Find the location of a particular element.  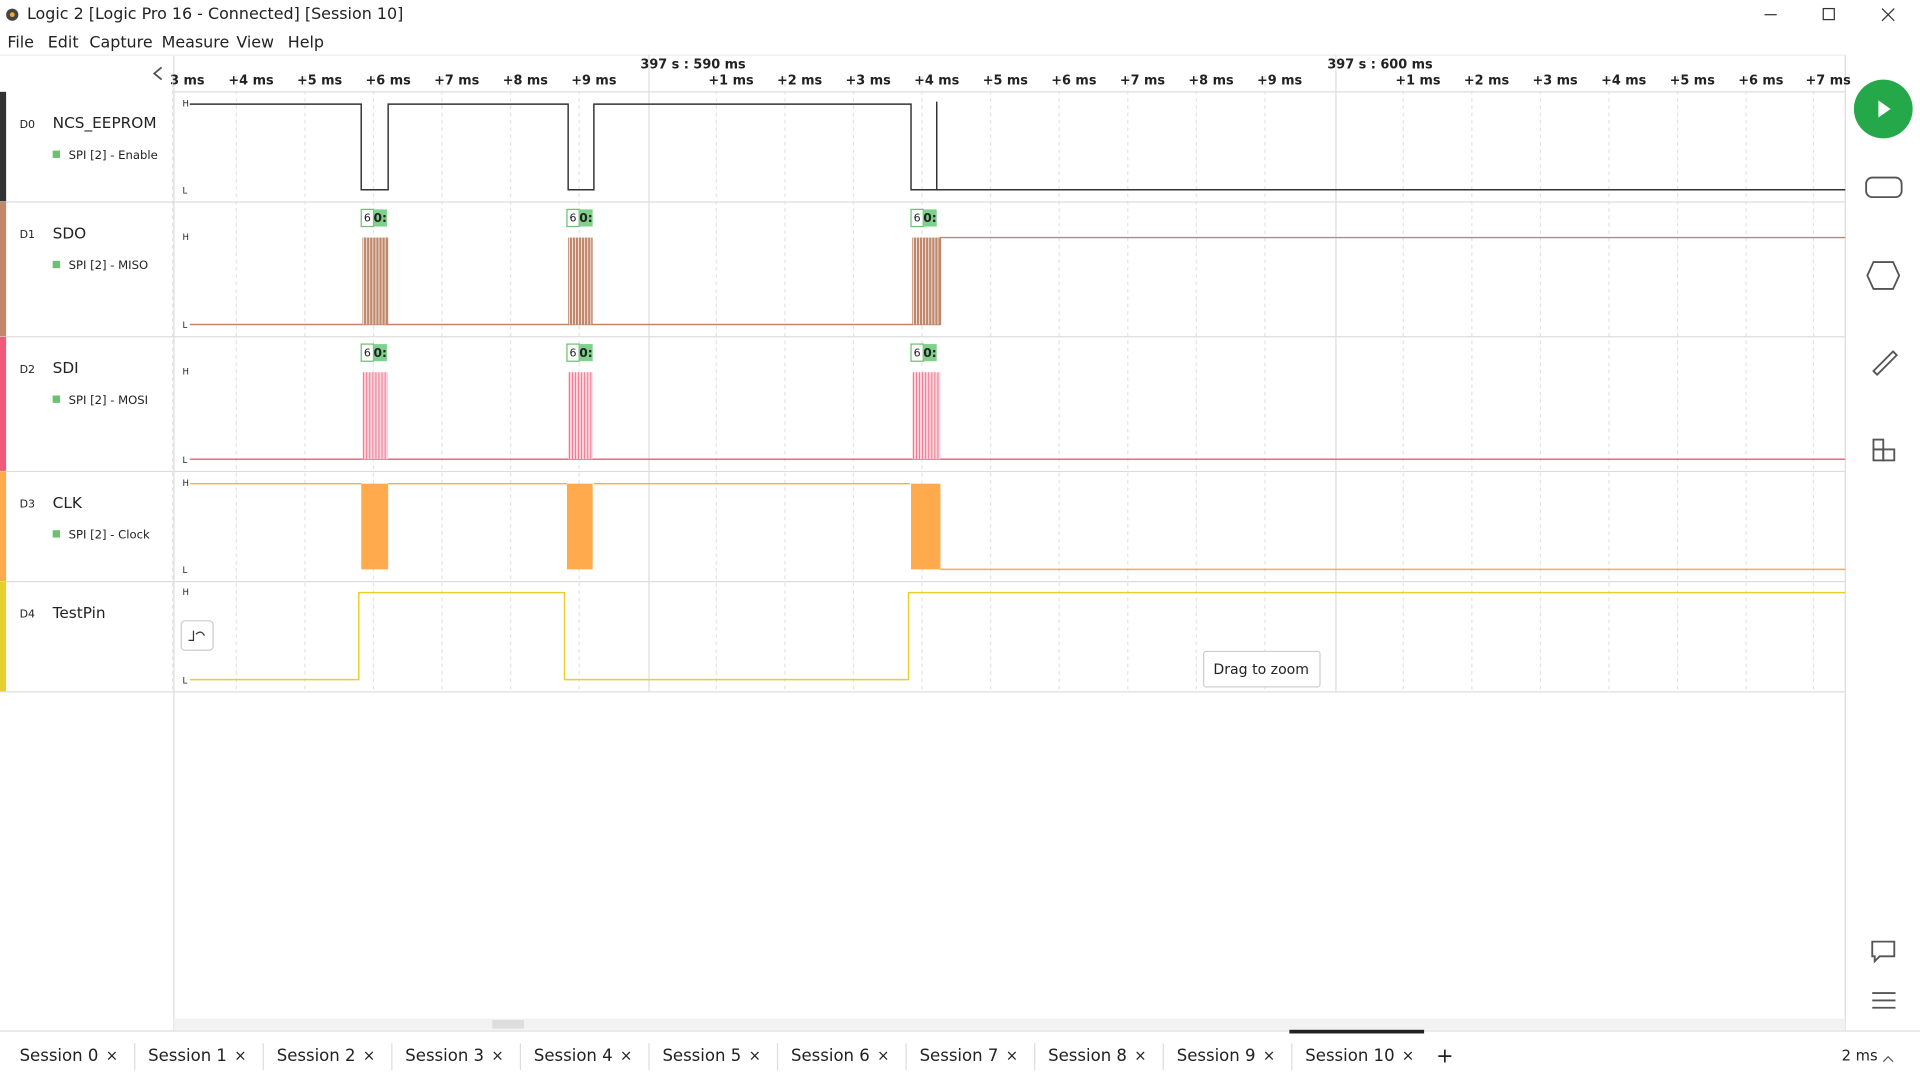

time-scale-caret is located at coordinates (1888, 1059).